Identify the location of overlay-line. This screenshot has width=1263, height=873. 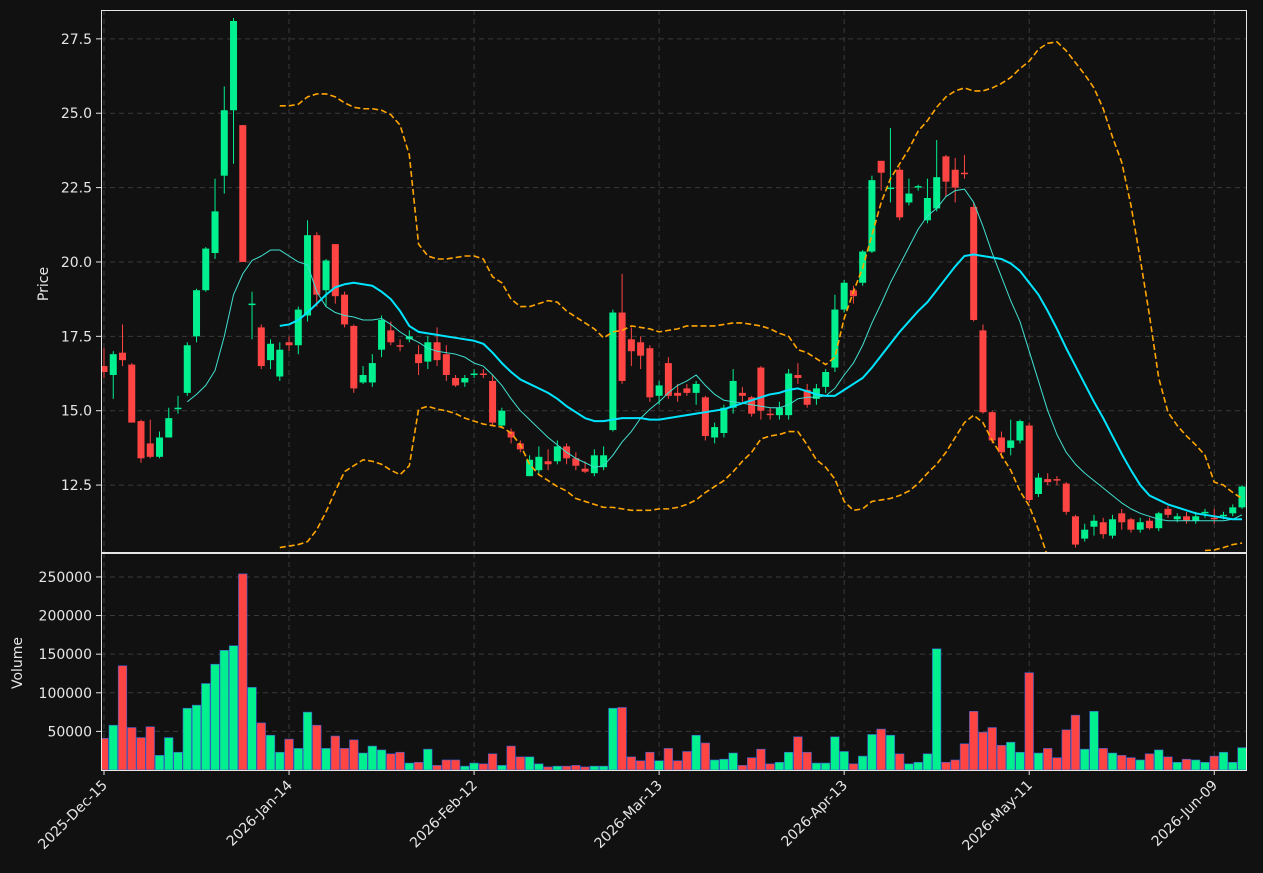
(761, 478).